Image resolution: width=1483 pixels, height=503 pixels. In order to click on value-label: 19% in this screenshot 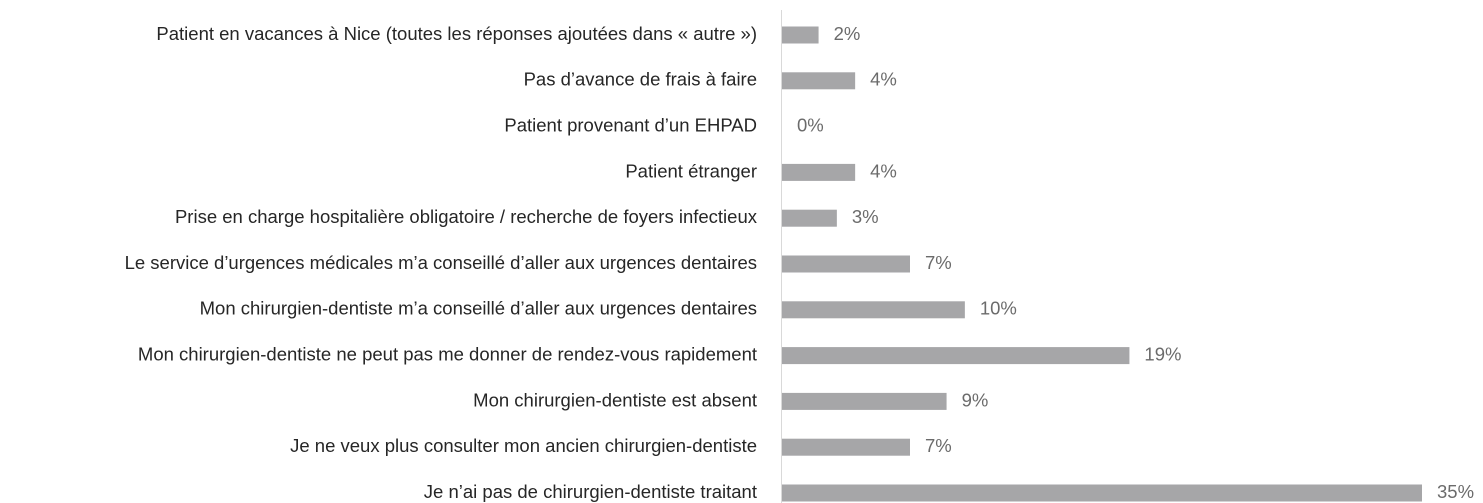, I will do `click(1162, 353)`.